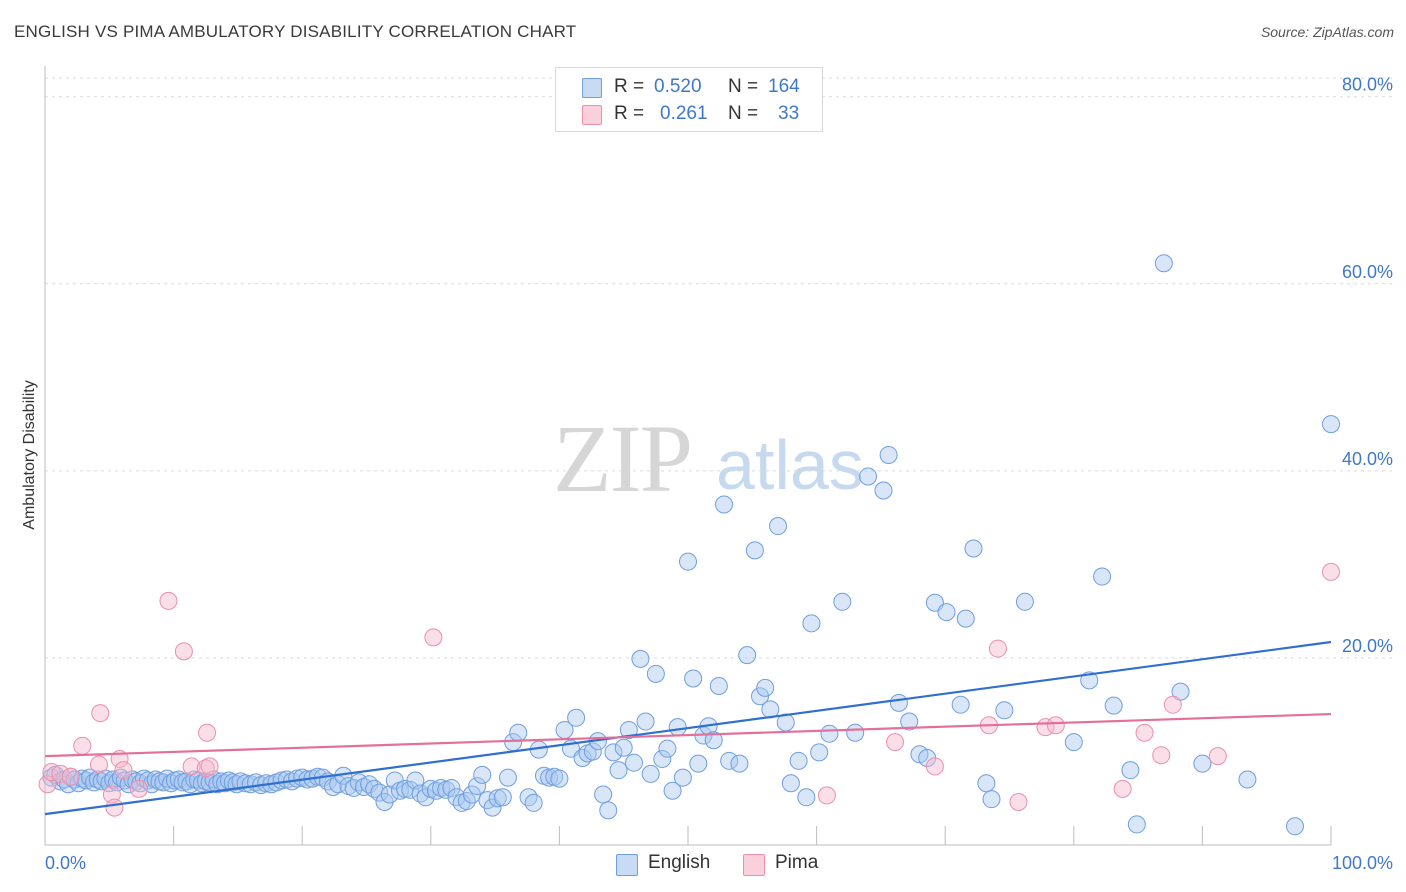 This screenshot has height=892, width=1406. Describe the element at coordinates (689, 99) in the screenshot. I see `correlation-legend: R = 0.520 N = 164 R = 0.261 N = 33` at that location.